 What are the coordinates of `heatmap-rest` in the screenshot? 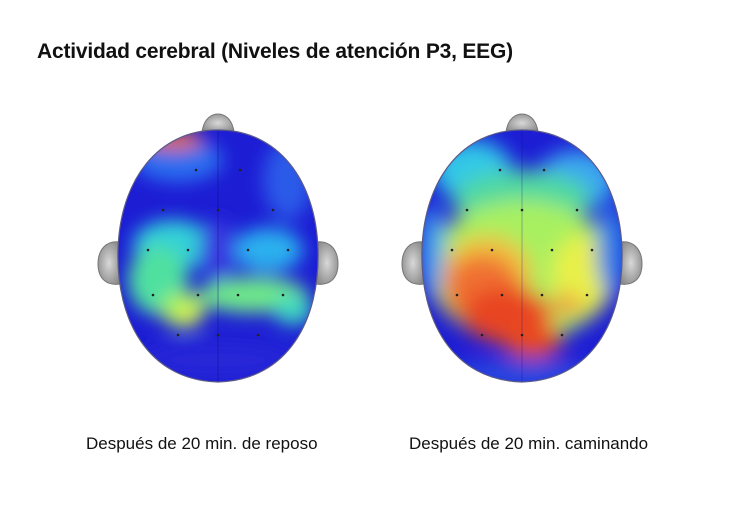 It's located at (218, 256).